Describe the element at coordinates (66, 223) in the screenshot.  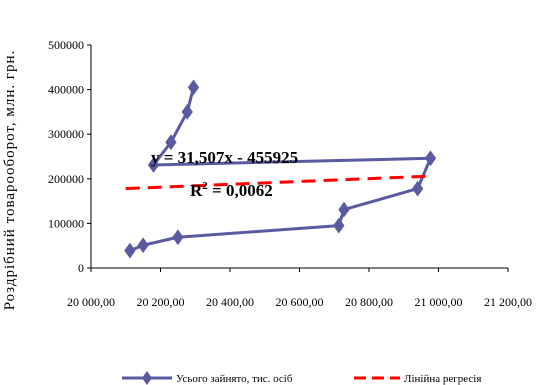
I see `y-tick-label: 100000` at that location.